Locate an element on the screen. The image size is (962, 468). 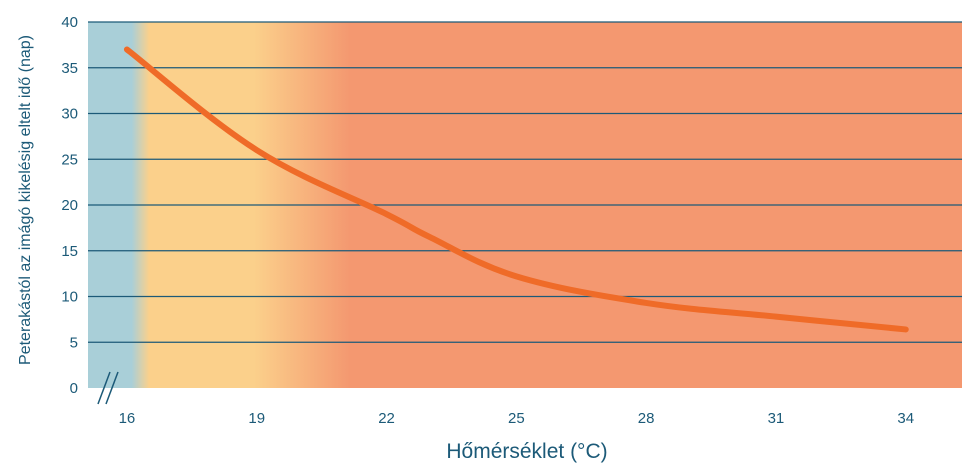
x-tick-label-34: 34 is located at coordinates (905, 418).